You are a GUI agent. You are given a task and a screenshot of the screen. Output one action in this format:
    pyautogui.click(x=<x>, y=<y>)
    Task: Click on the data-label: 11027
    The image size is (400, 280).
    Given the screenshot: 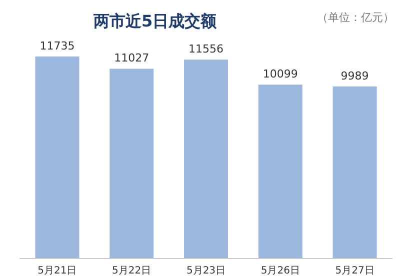 What is the action you would take?
    pyautogui.click(x=132, y=58)
    